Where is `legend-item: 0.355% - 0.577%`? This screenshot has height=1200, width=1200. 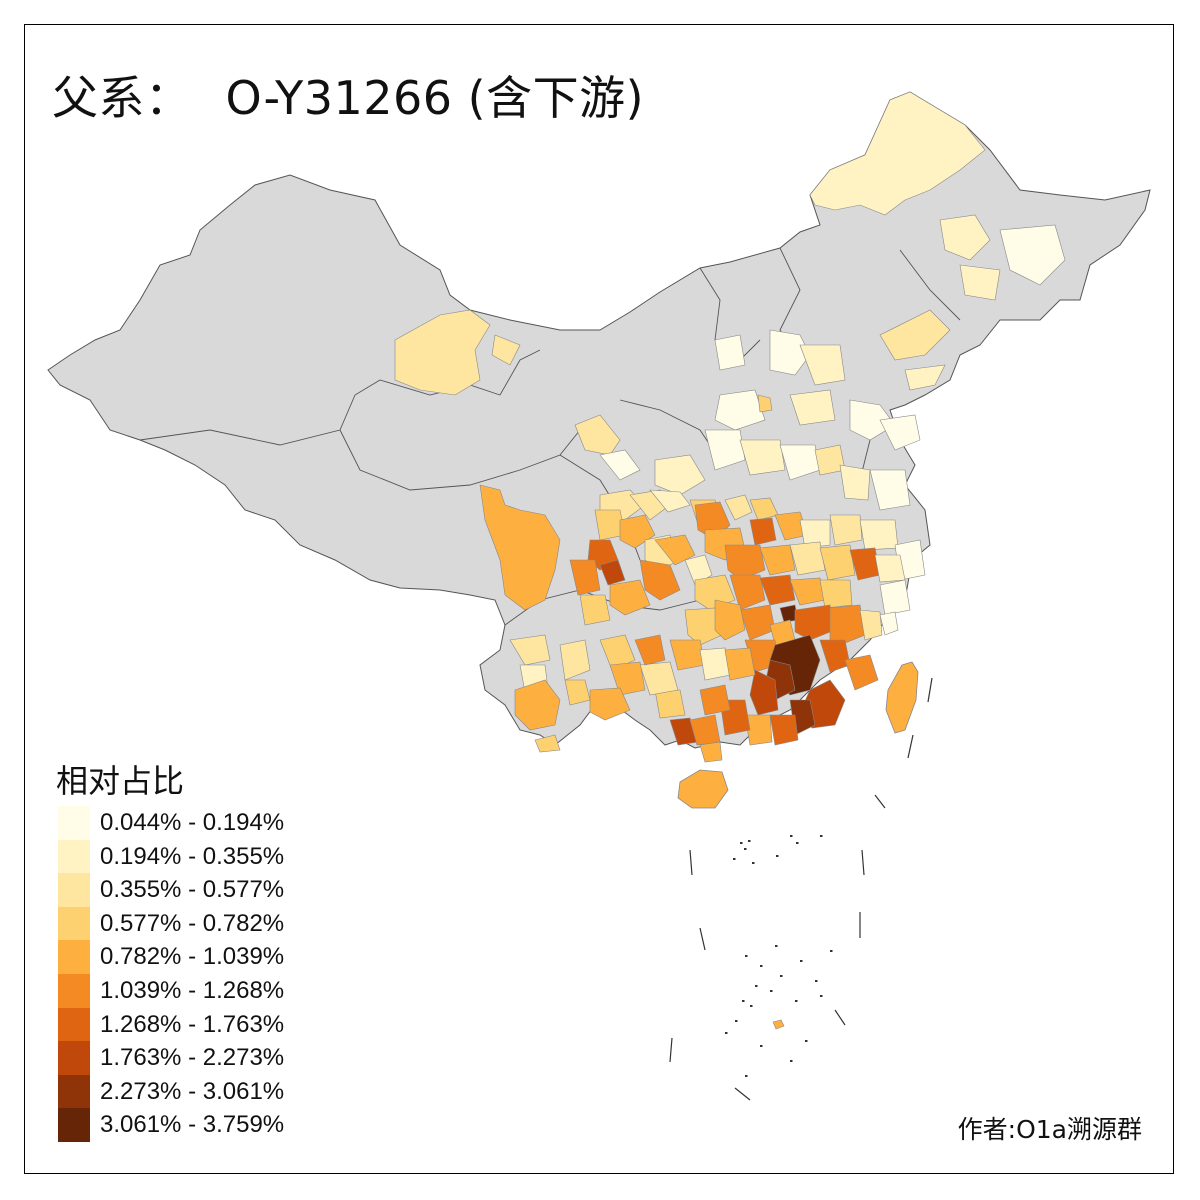
legend-item: 0.355% - 0.577% is located at coordinates (198, 890).